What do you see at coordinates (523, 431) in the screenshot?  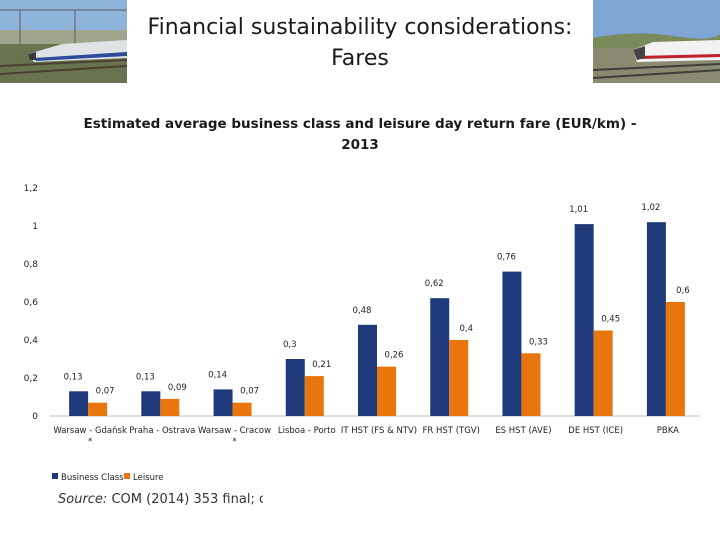 I see `x-tick-label: ES HST (AVE)` at bounding box center [523, 431].